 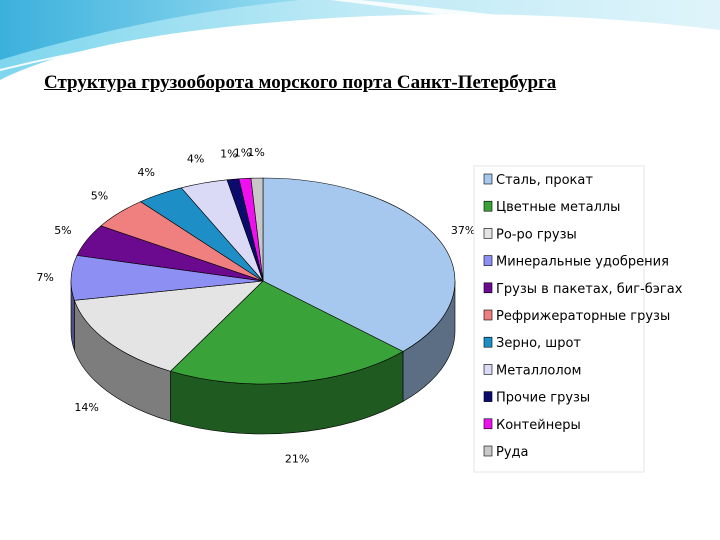 What do you see at coordinates (99, 196) in the screenshot?
I see `pie-label-5: 5%` at bounding box center [99, 196].